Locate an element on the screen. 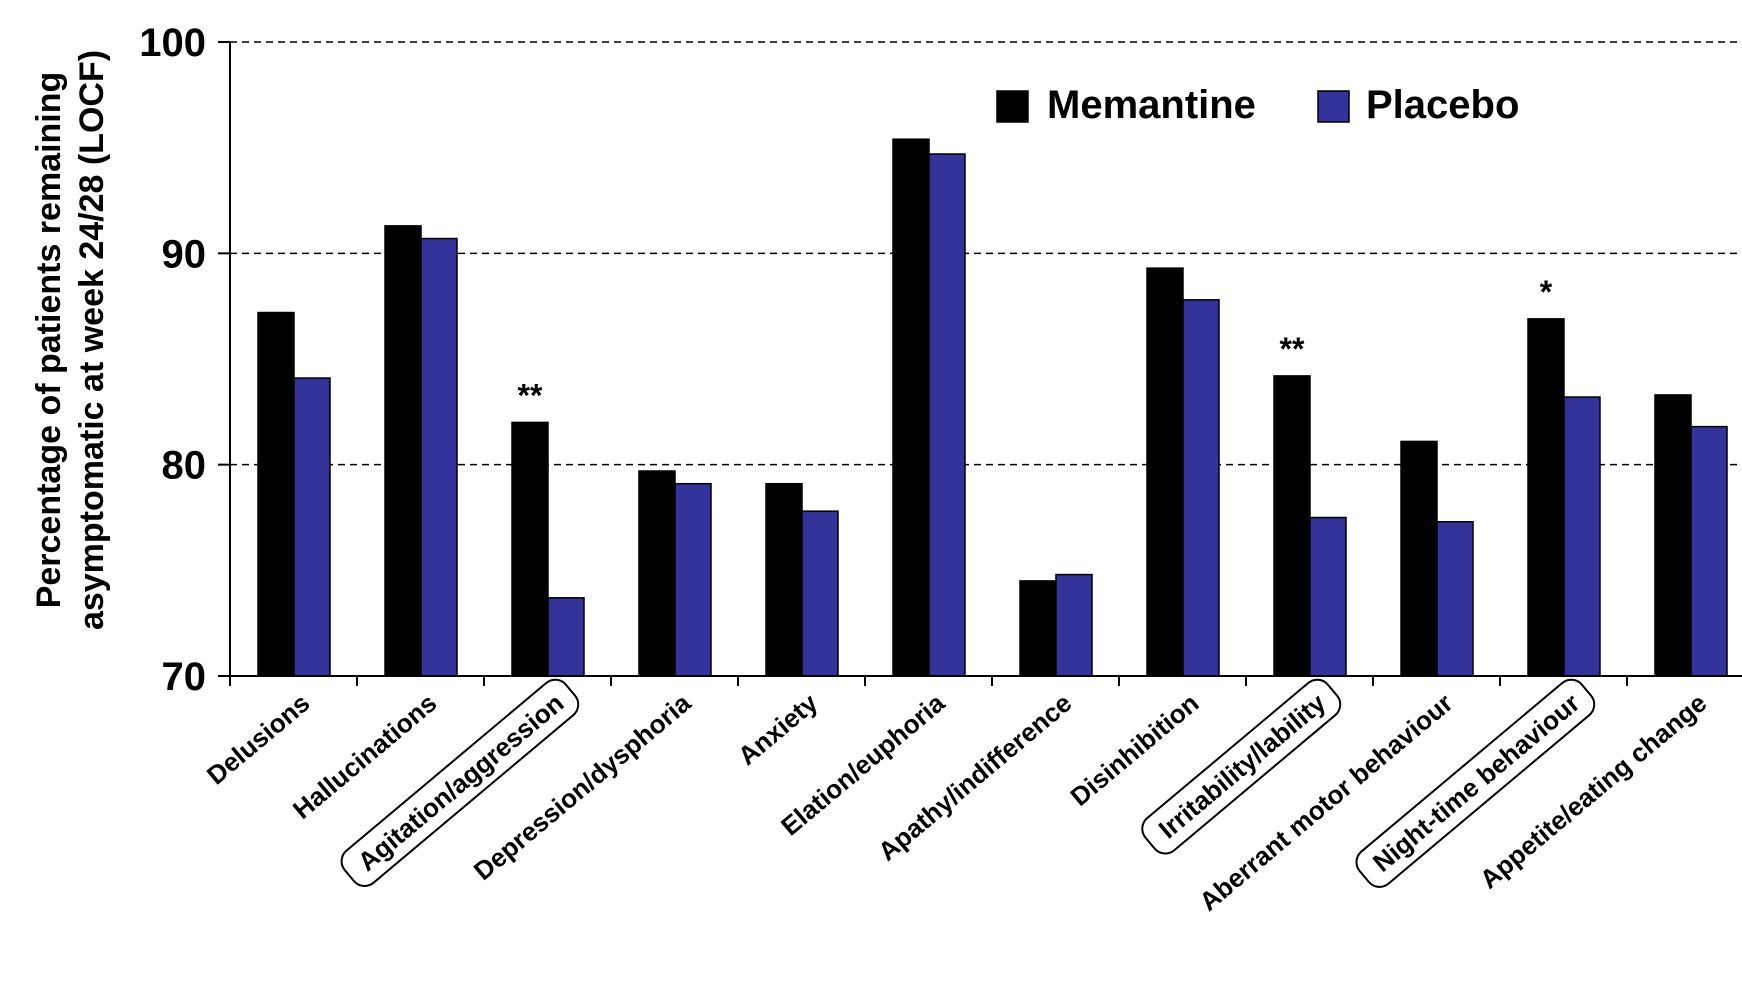 This screenshot has width=1742, height=1000. x-tick-label: Appetite/eating change is located at coordinates (1593, 791).